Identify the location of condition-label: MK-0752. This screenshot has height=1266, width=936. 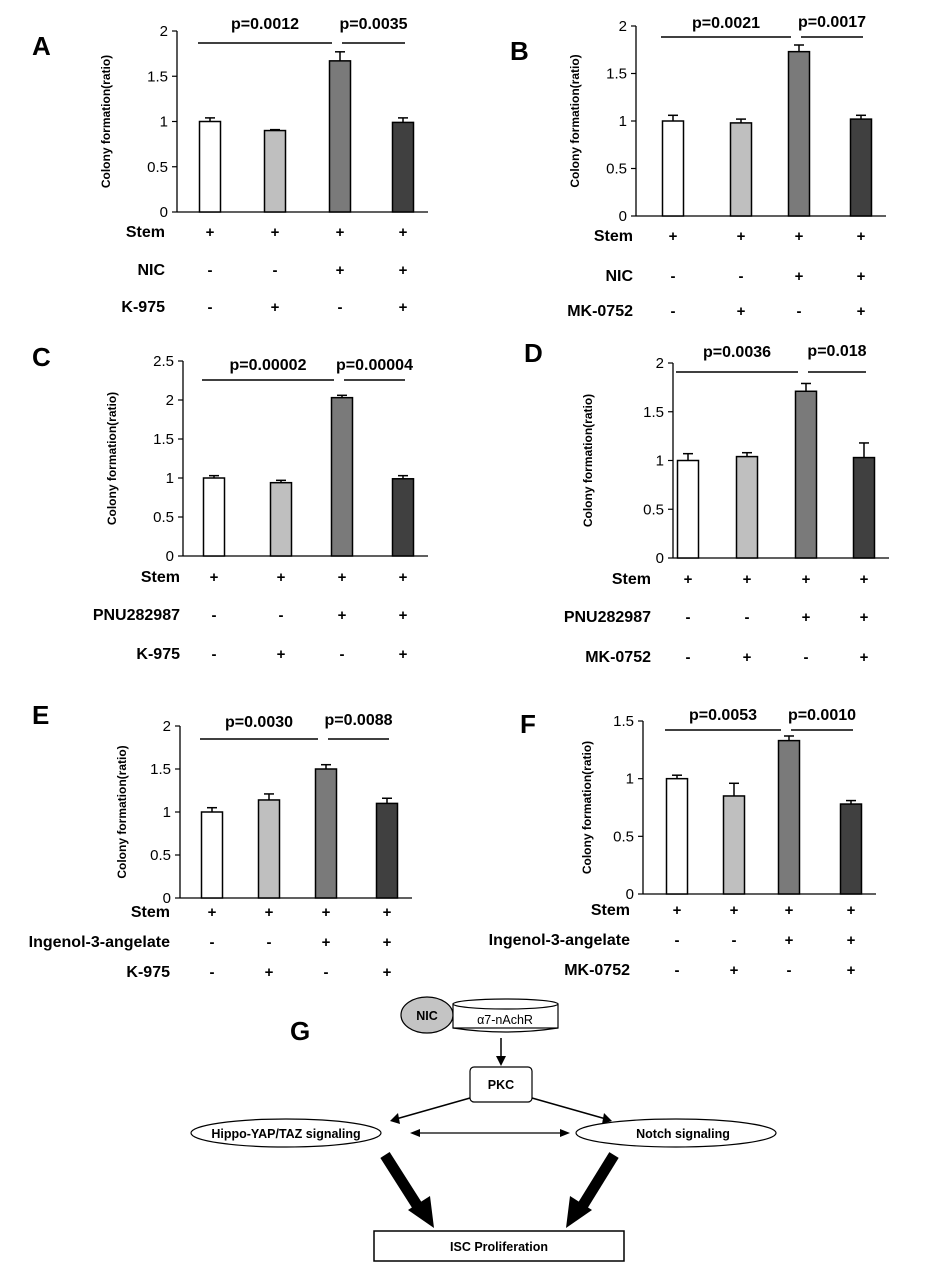
(597, 970).